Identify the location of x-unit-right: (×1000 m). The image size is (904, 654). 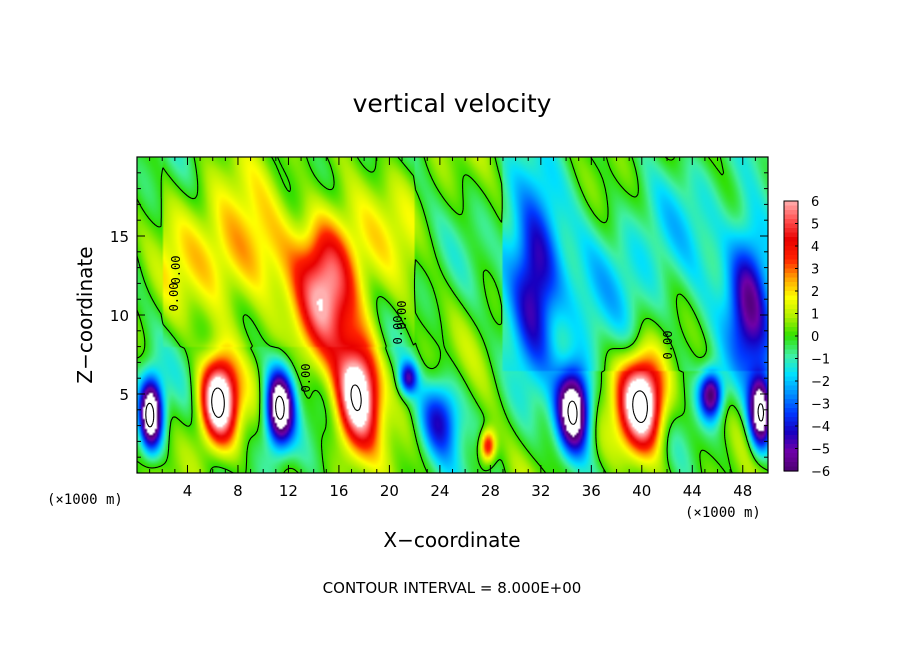
(723, 513).